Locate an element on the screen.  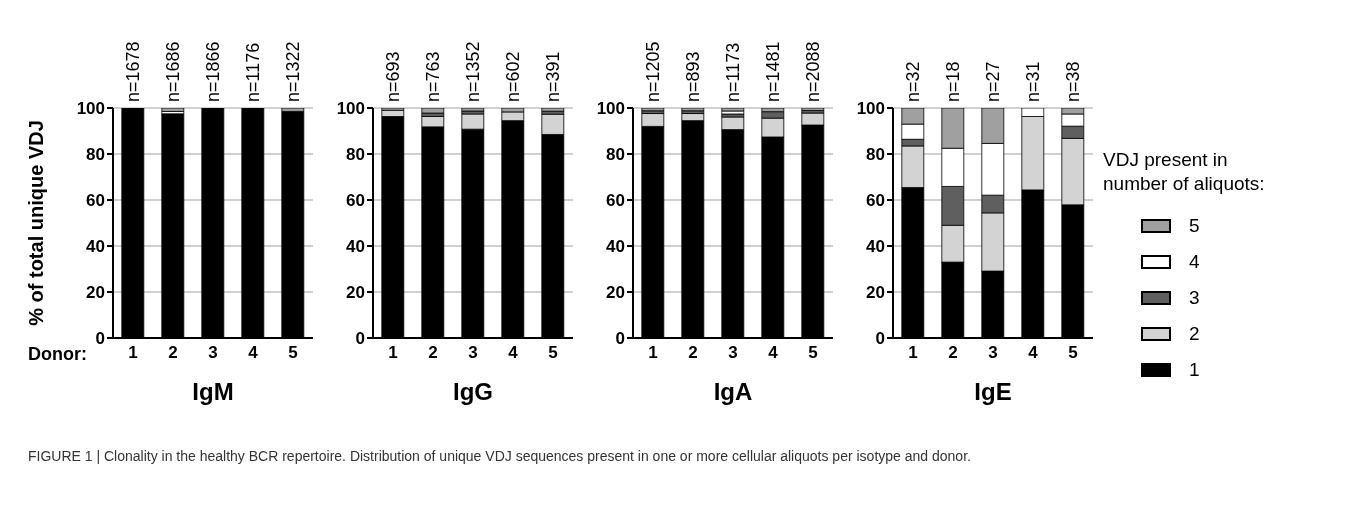
annotation: n=38 is located at coordinates (1073, 81).